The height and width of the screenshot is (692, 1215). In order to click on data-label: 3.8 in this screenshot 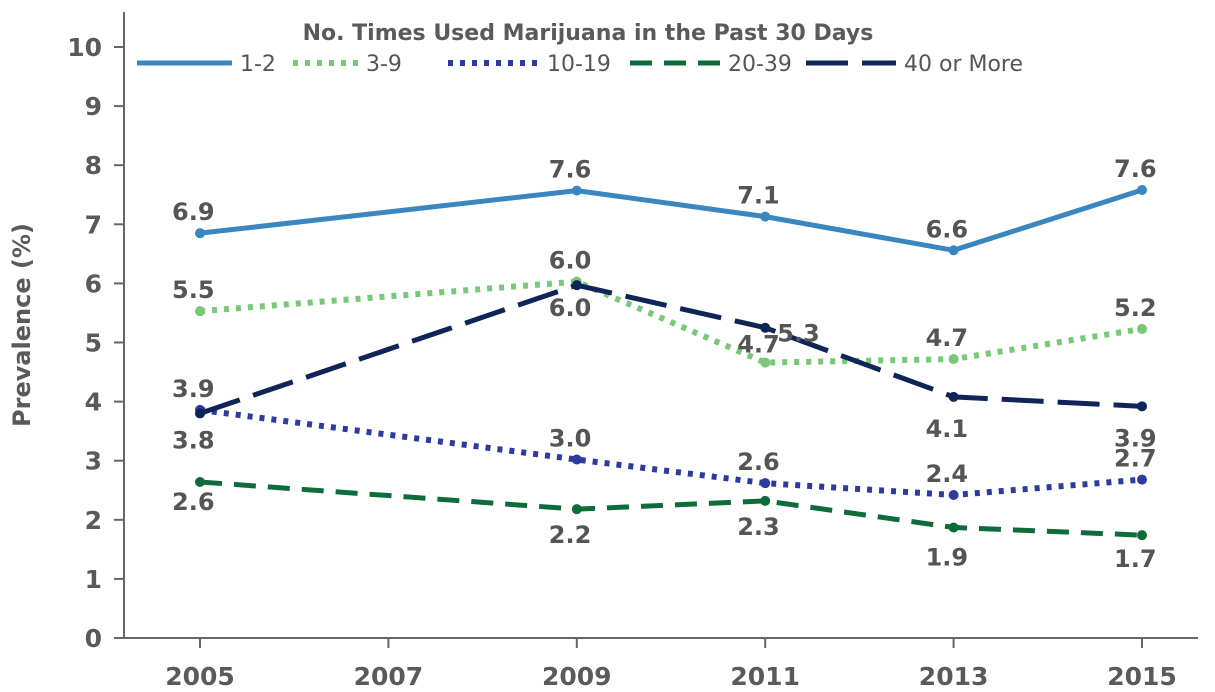, I will do `click(193, 440)`.